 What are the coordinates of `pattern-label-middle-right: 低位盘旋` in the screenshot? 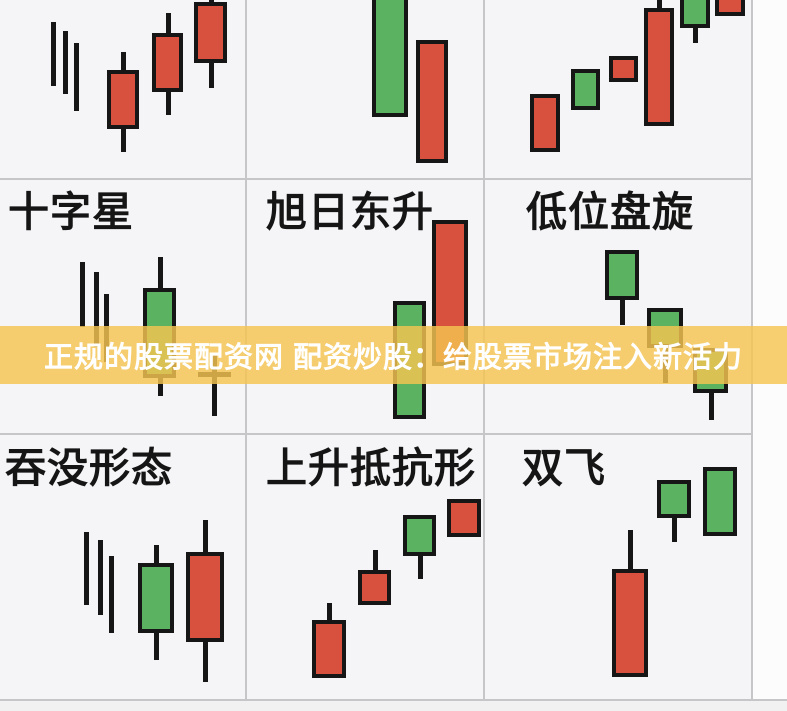 It's located at (610, 212).